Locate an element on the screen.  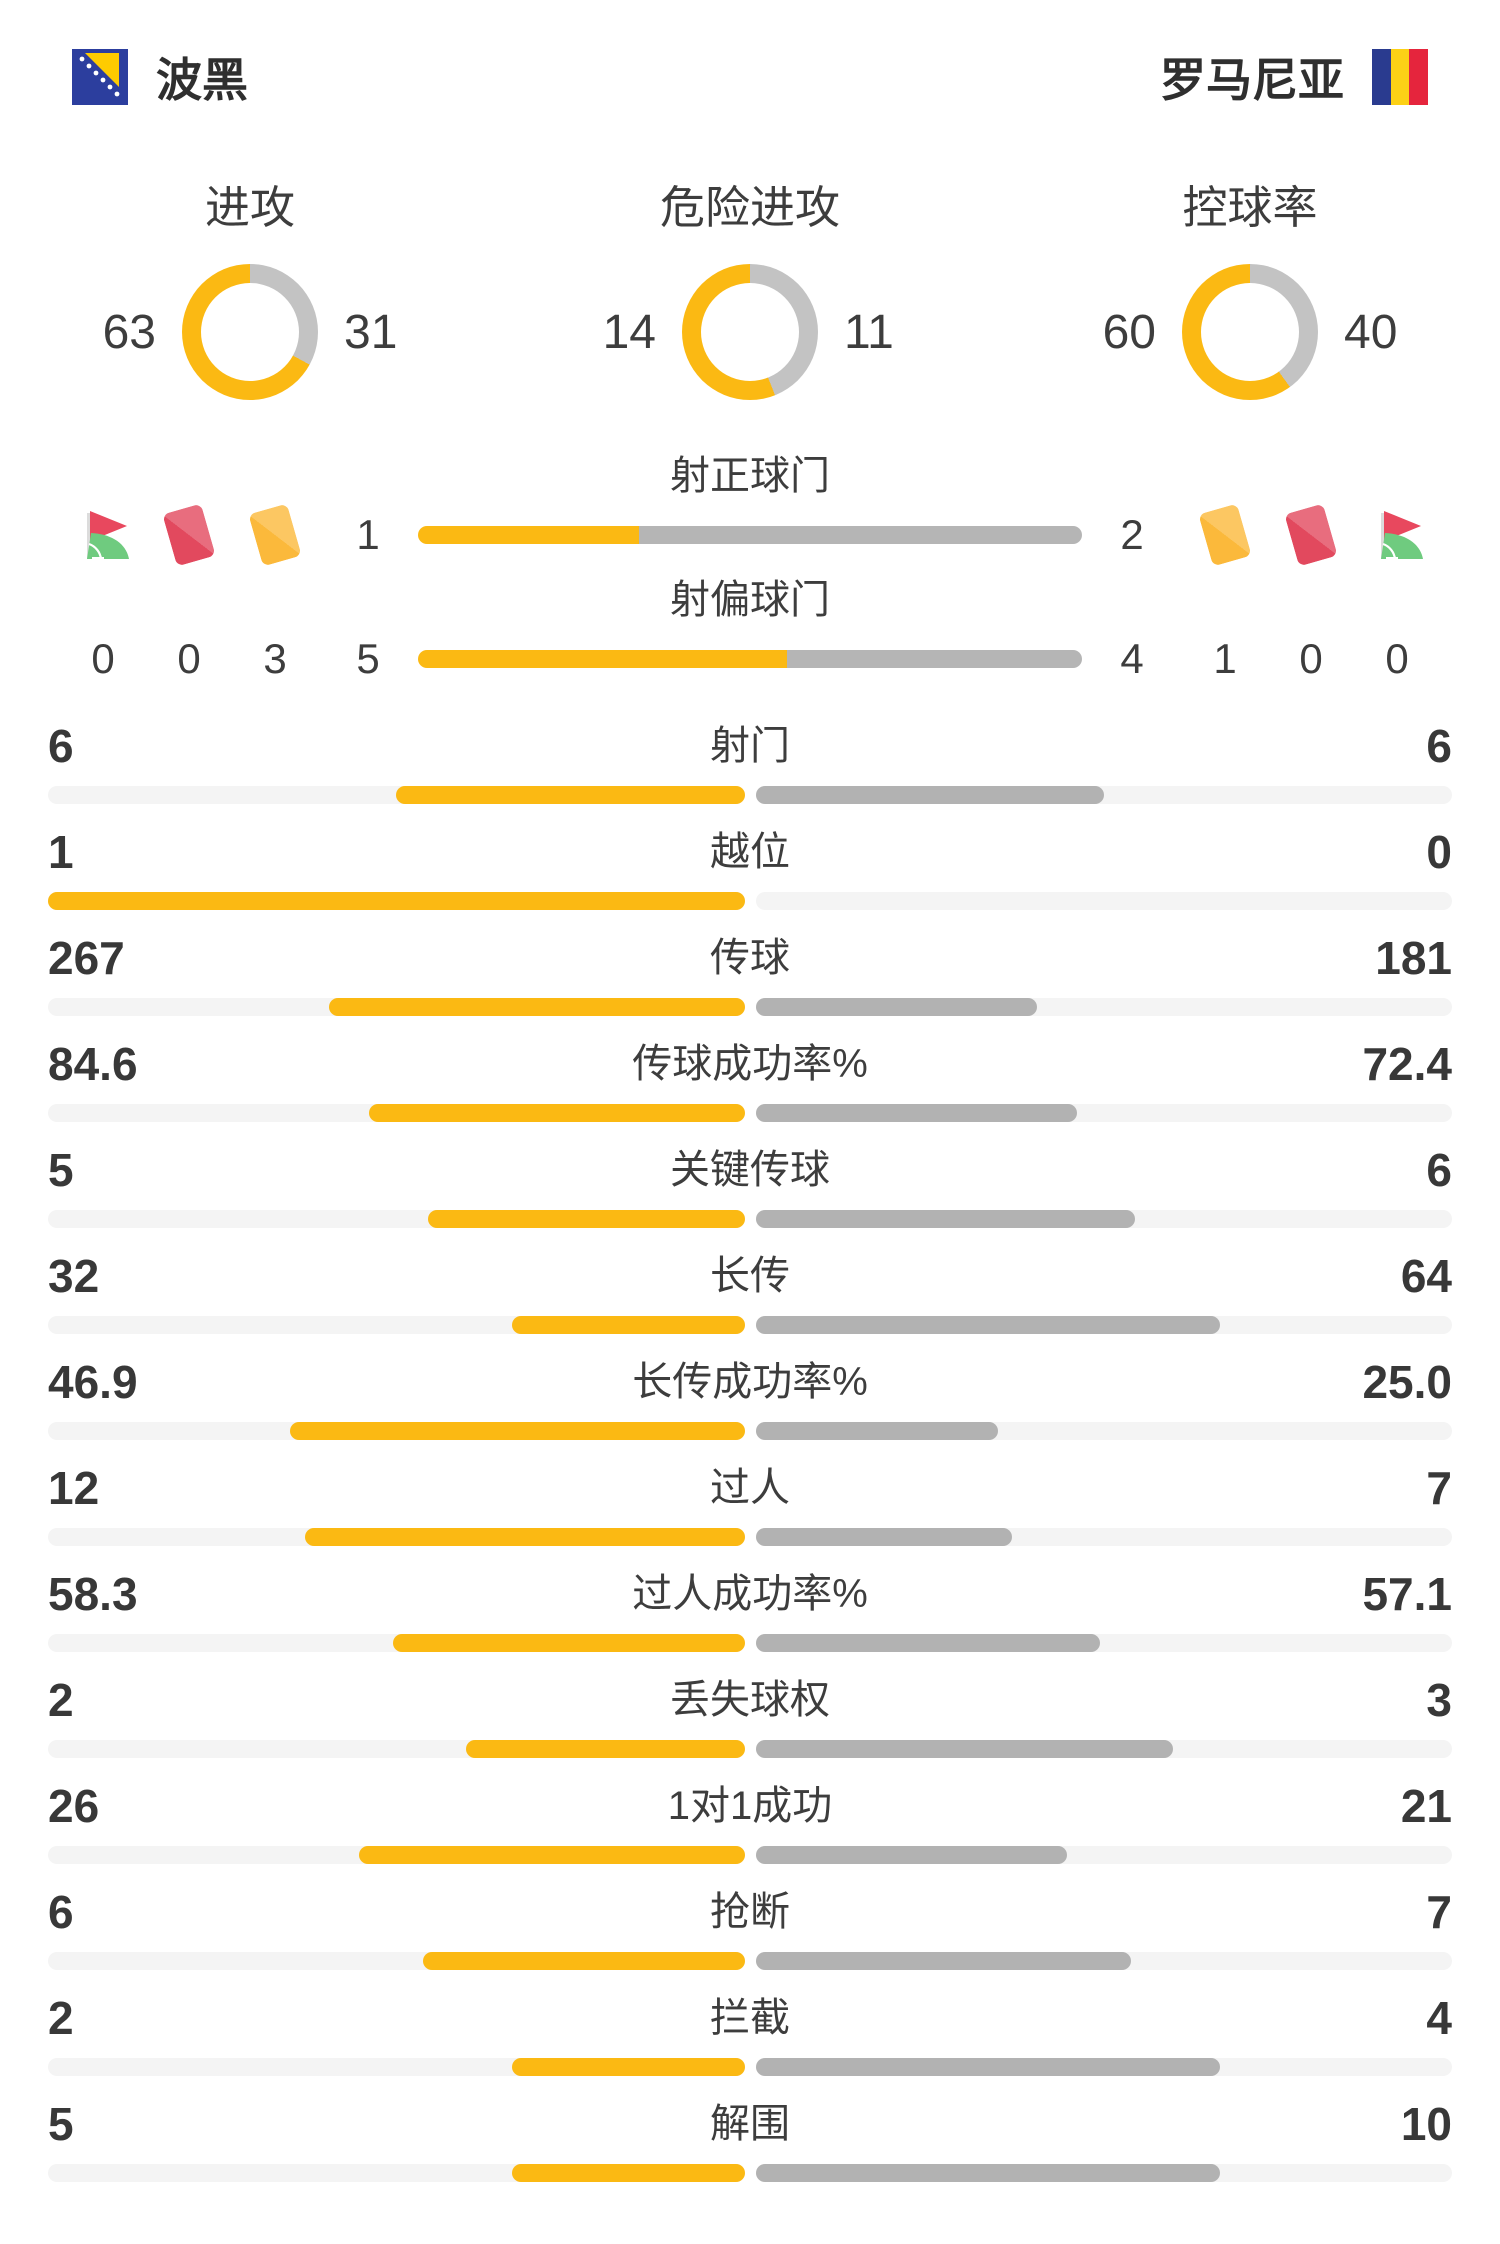
home-corners-count: 0 is located at coordinates (103, 658).